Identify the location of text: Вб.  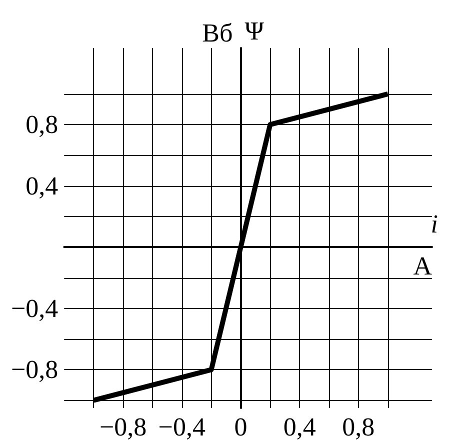
(217, 33).